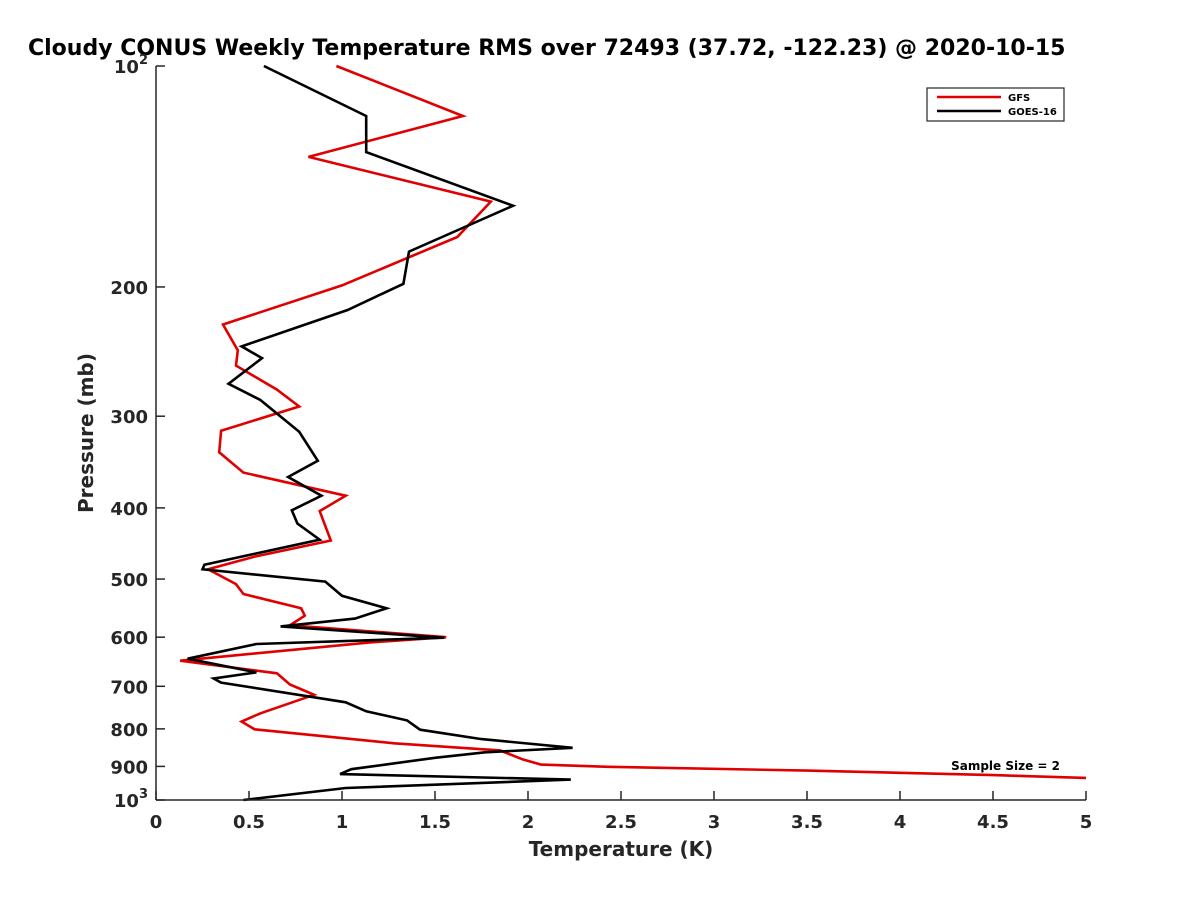 The width and height of the screenshot is (1200, 900). Describe the element at coordinates (129, 509) in the screenshot. I see `y-tick-label-3: 400` at that location.